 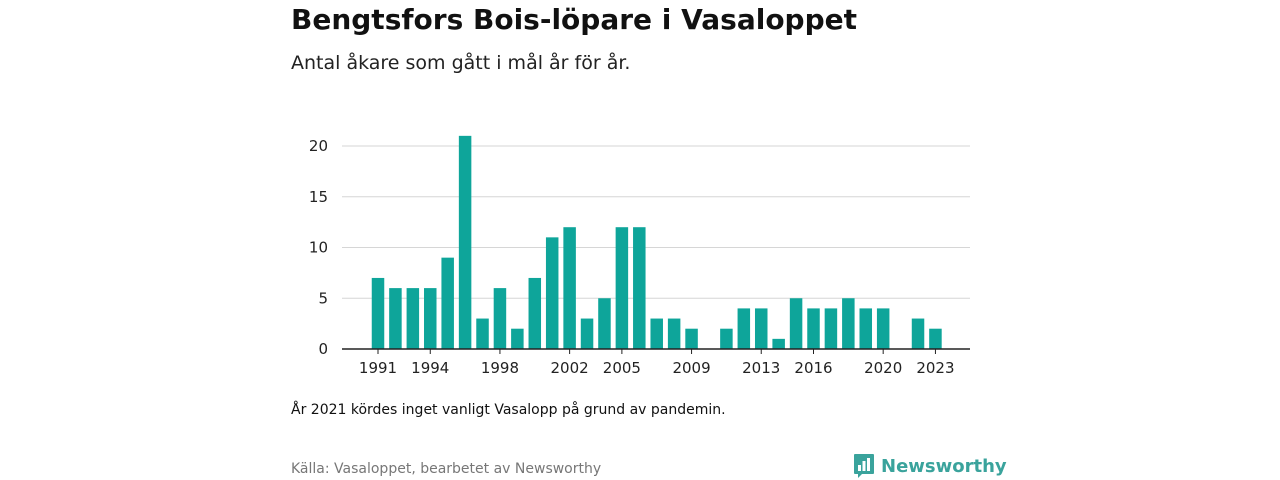 I want to click on y-tick-label: 10, so click(x=318, y=248).